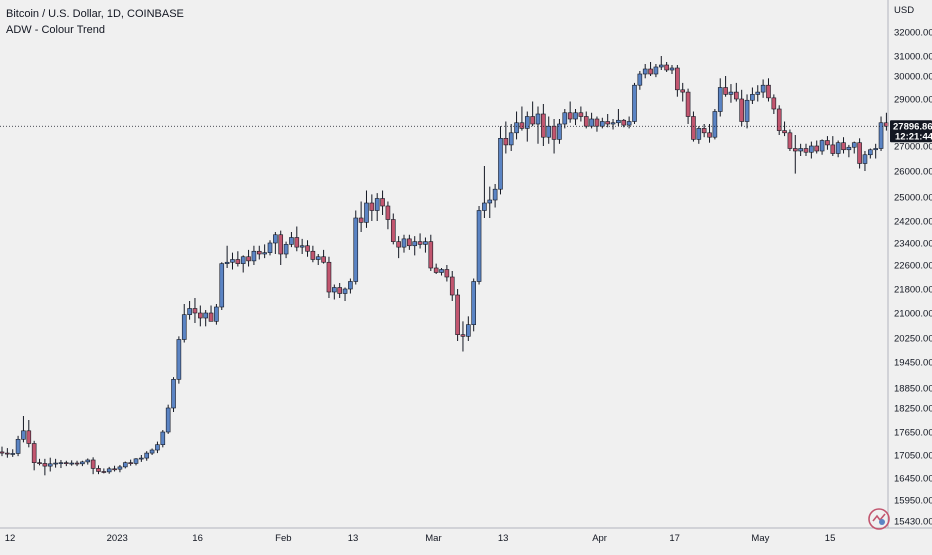 The image size is (932, 555). I want to click on time-axis: 12 2023 16 Feb 13 Mar 13 Apr 17 May 15, so click(420, 538).